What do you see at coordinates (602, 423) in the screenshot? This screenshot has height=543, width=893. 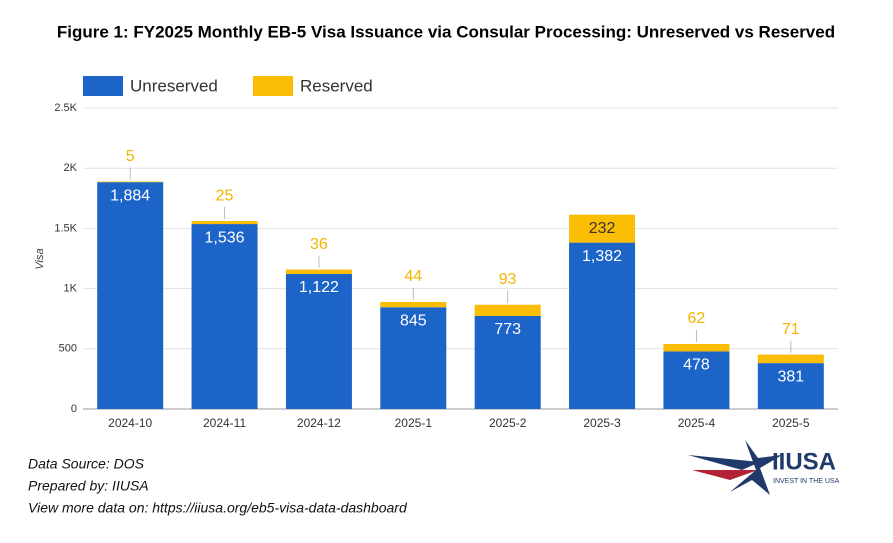 I see `x-tick-label: 2025-3` at bounding box center [602, 423].